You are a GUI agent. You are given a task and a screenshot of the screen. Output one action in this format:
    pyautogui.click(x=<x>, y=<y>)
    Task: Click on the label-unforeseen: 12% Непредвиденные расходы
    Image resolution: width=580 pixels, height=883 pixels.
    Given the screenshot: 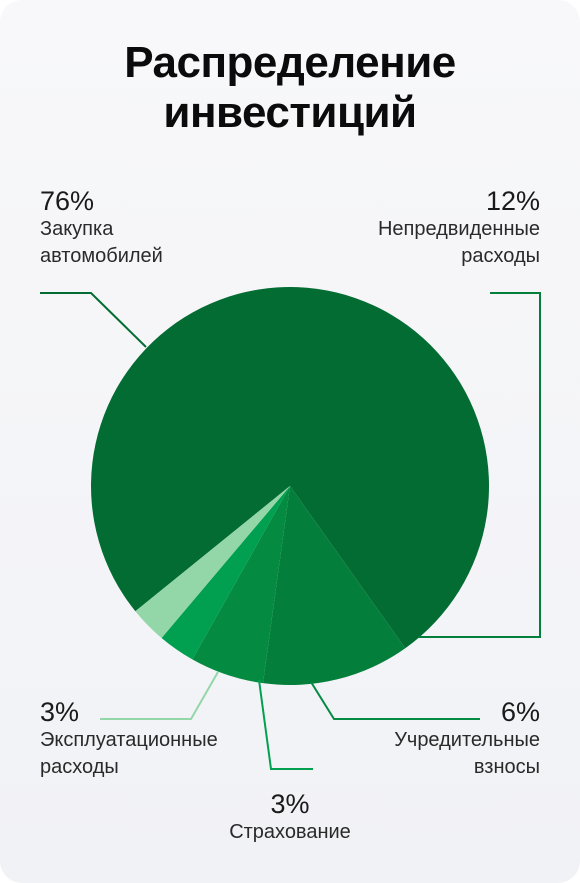 What is the action you would take?
    pyautogui.click(x=440, y=228)
    